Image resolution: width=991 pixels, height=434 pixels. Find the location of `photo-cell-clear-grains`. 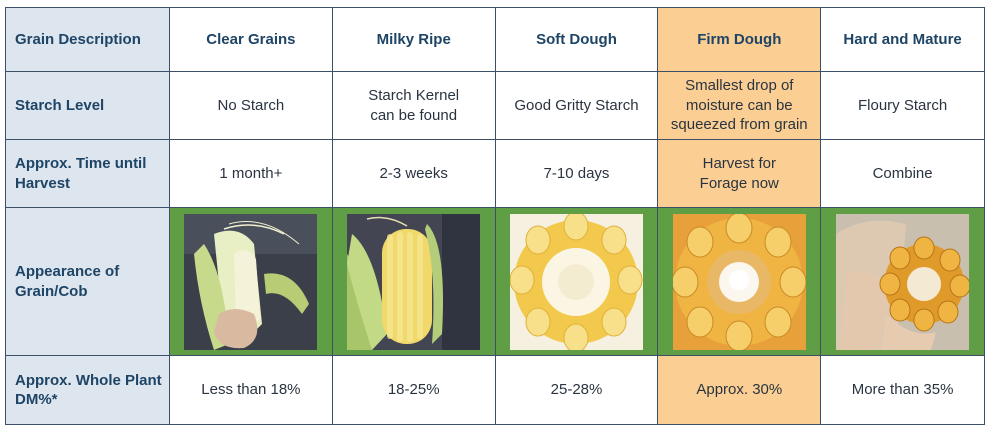

photo-cell-clear-grains is located at coordinates (251, 282).